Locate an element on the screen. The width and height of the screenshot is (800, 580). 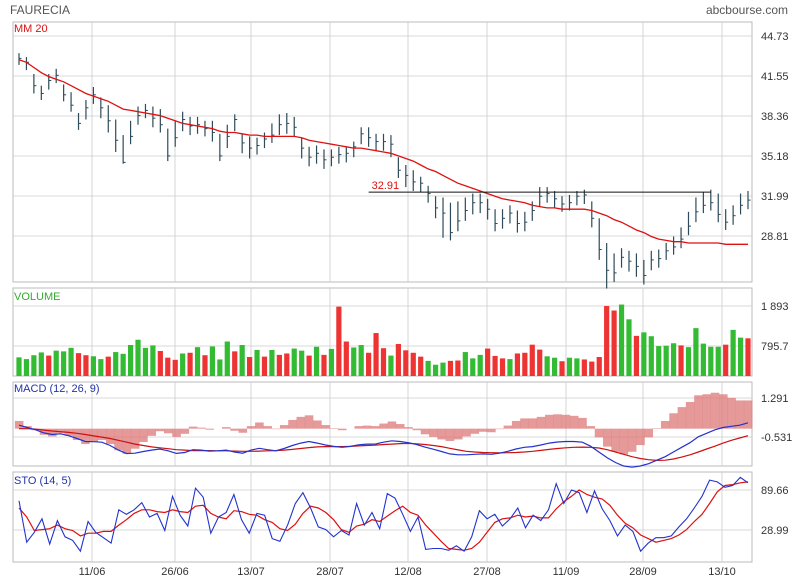
x-tick-label: 26/06 is located at coordinates (175, 572).